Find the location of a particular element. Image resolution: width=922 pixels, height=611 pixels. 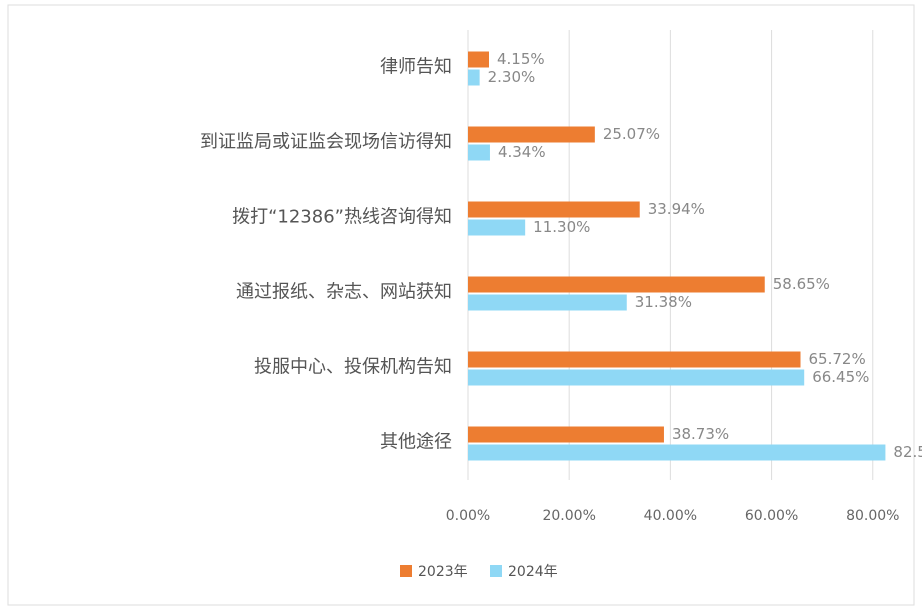

value-label: 65.72% is located at coordinates (837, 359).